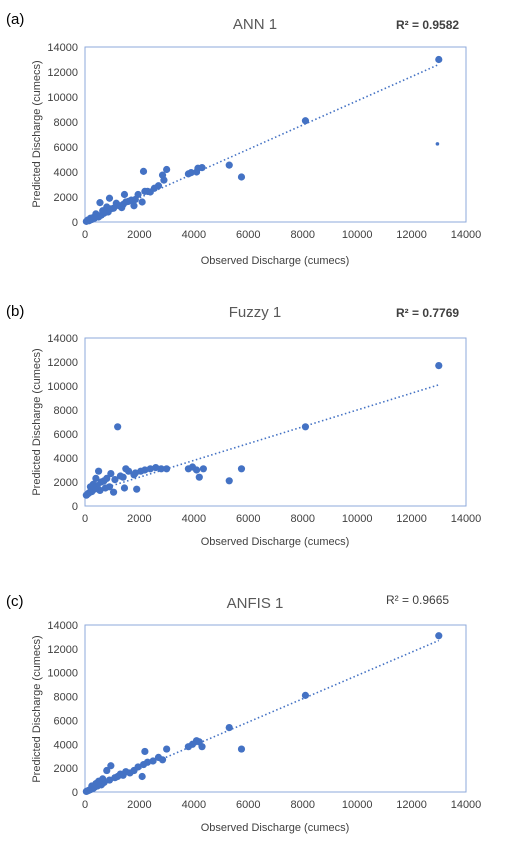  I want to click on x-axis-title: Observed Discharge (cumecs), so click(275, 828).